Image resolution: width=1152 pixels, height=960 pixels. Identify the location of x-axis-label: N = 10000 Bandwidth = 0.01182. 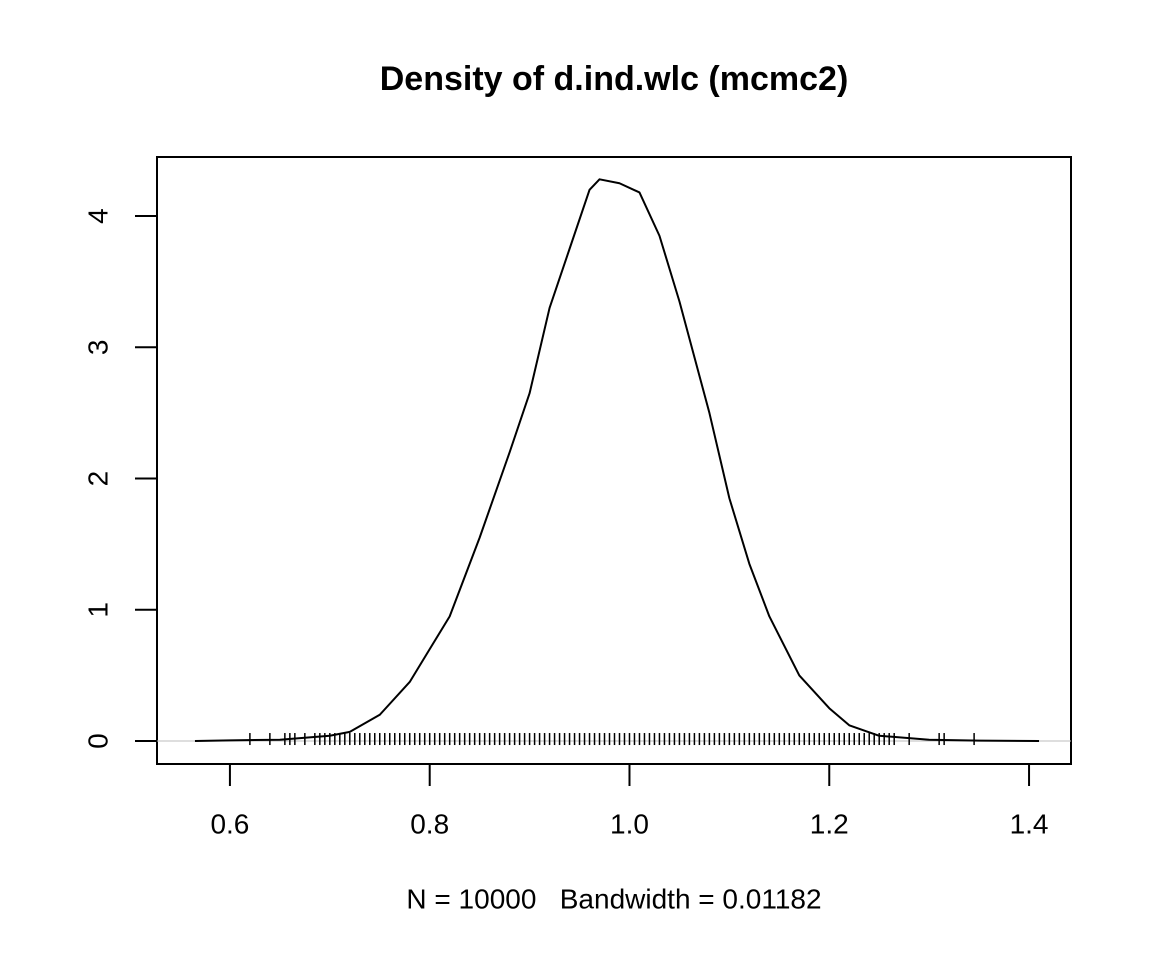
(613, 898).